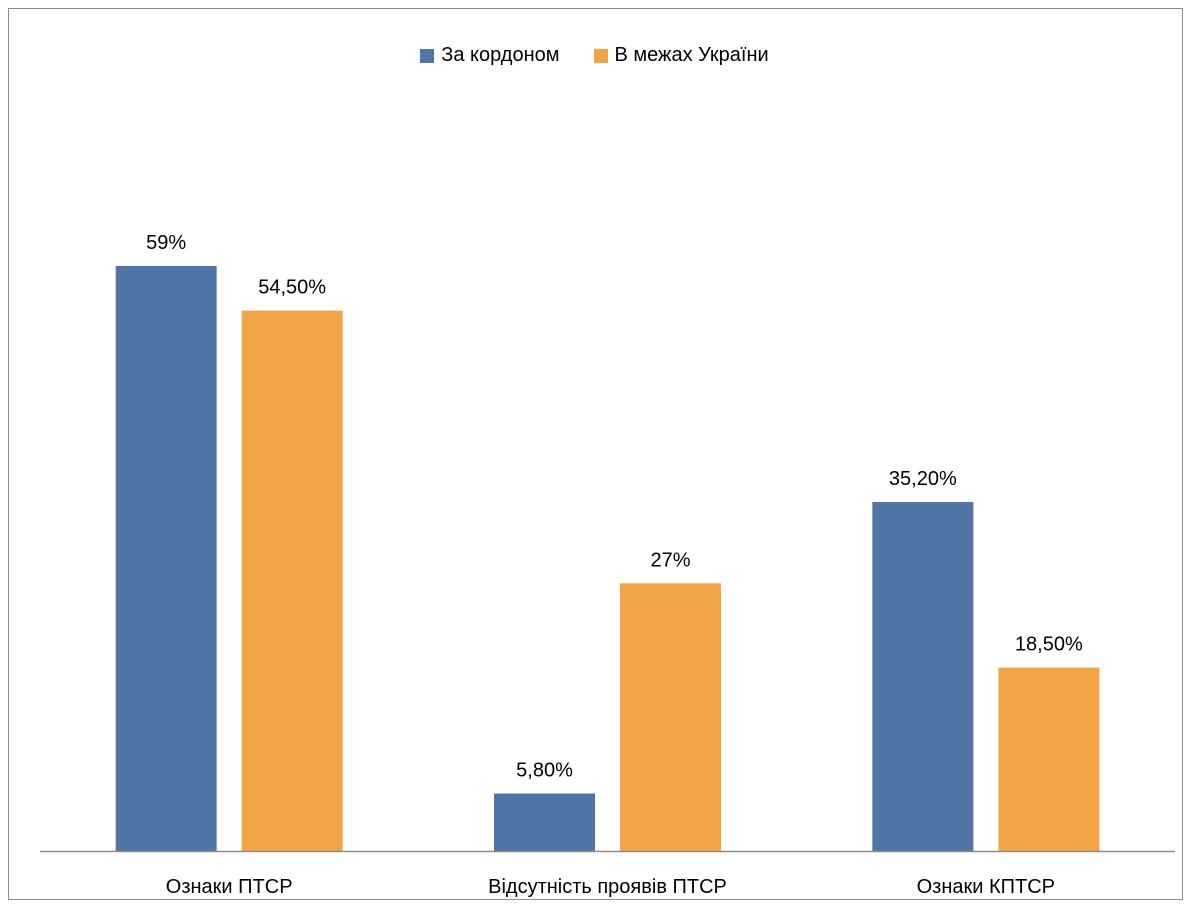 The width and height of the screenshot is (1189, 908). What do you see at coordinates (544, 770) in the screenshot?
I see `data-label-abroad-1: 5,80%` at bounding box center [544, 770].